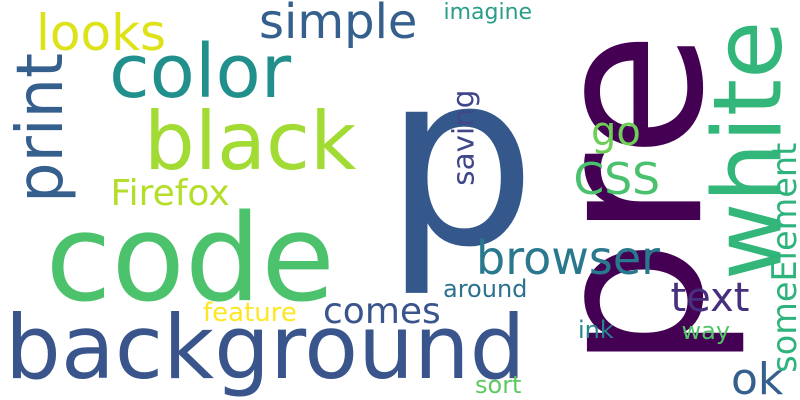 The width and height of the screenshot is (800, 400). Describe the element at coordinates (41, 127) in the screenshot. I see `word-print: print` at that location.